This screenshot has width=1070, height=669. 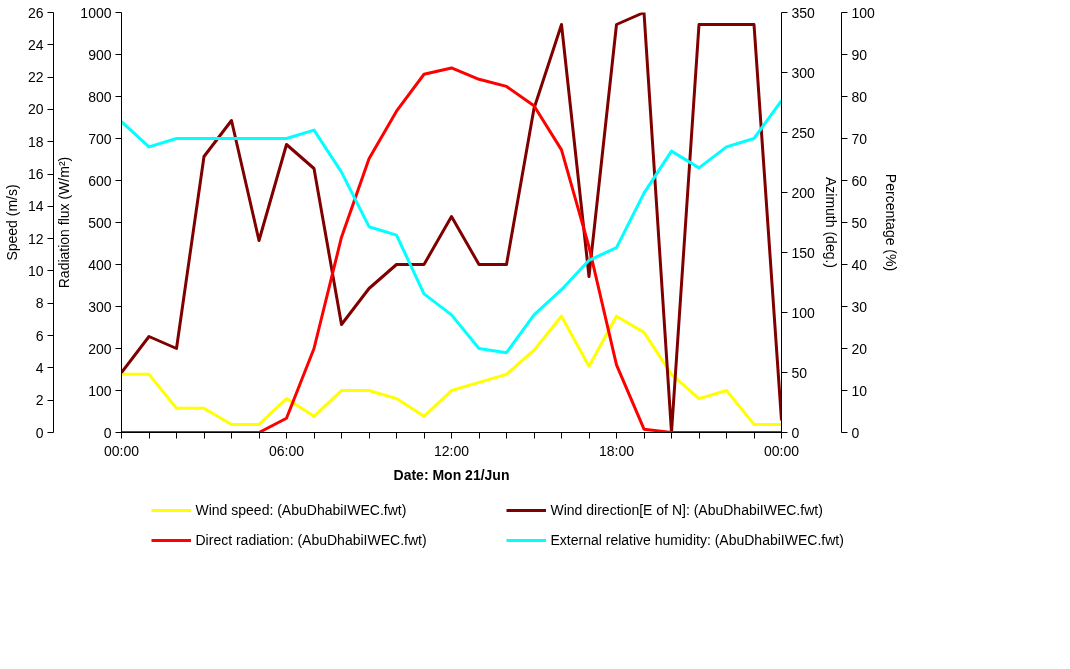 I want to click on y2-tick-label: 150, so click(x=803, y=252).